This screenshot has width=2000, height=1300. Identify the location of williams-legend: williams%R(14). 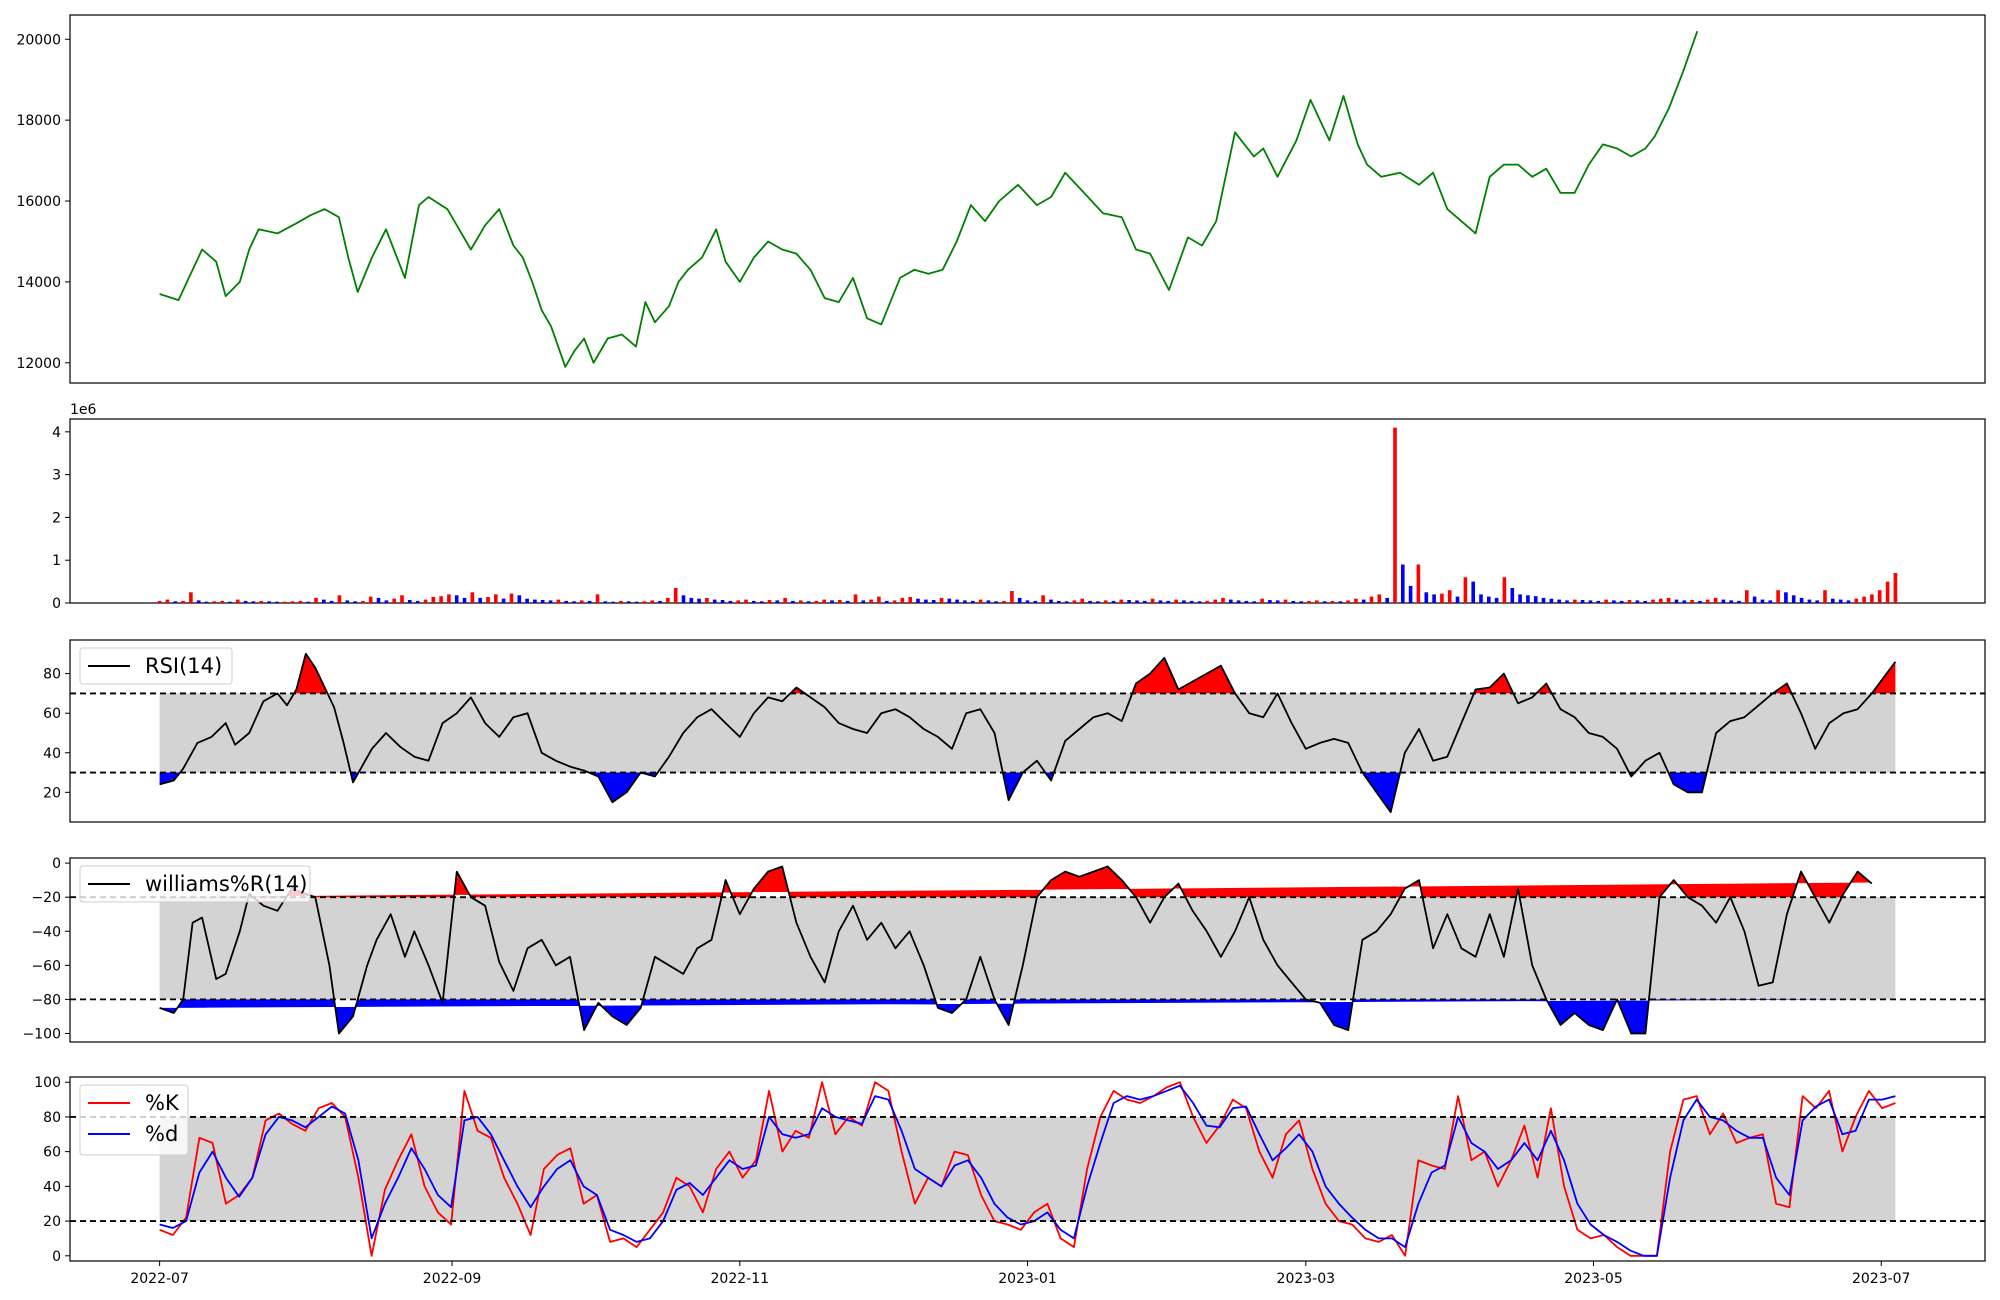
(195, 884).